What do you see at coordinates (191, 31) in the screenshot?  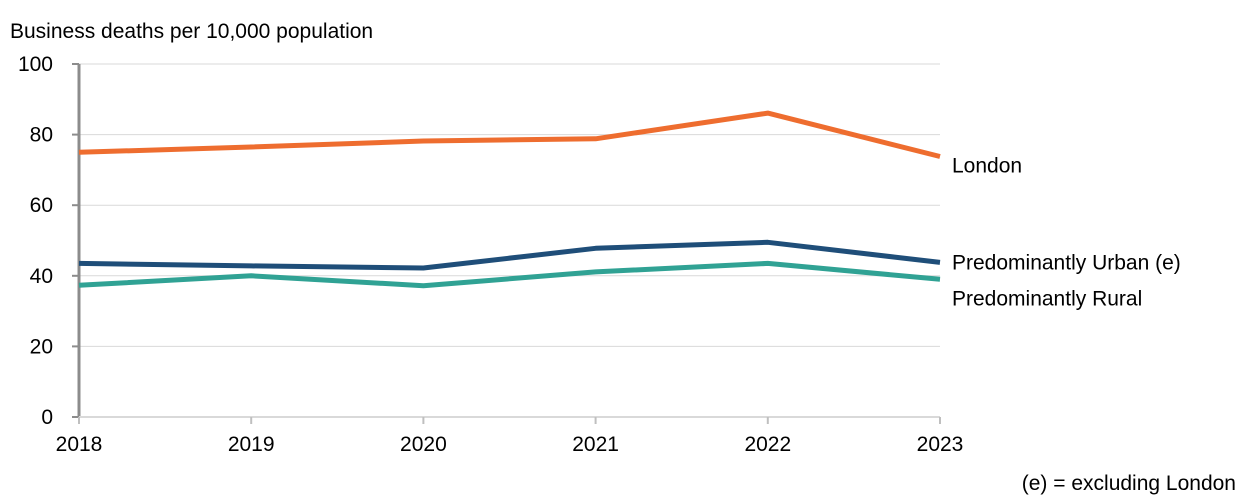 I see `y-axis-title: Business deaths per 10,000 population` at bounding box center [191, 31].